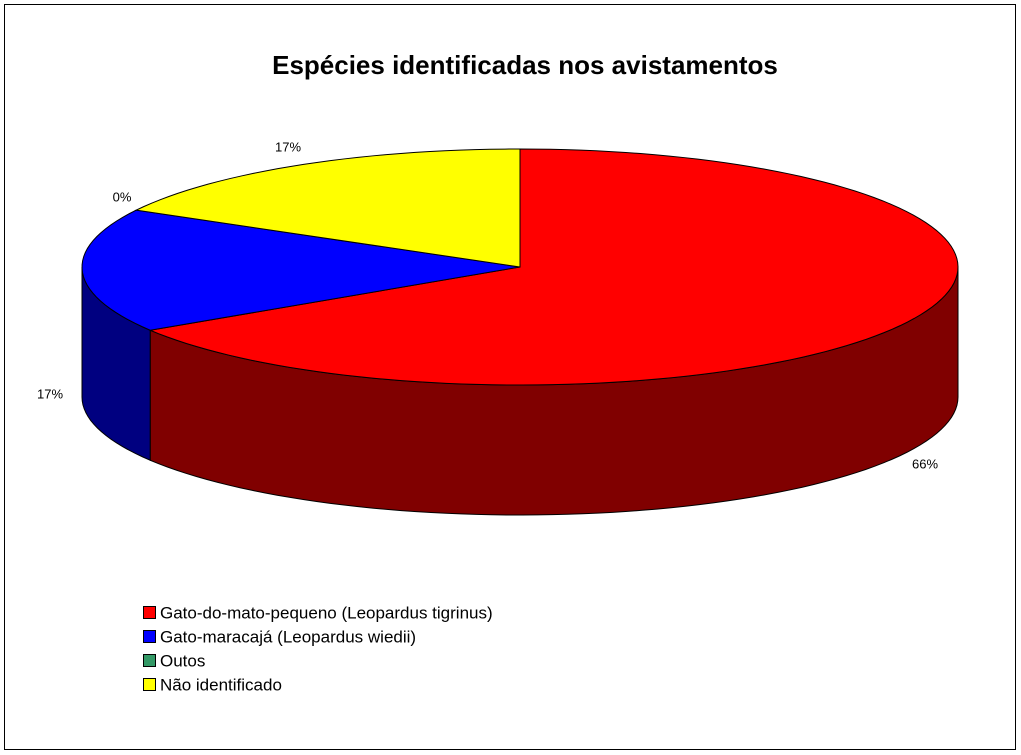 The image size is (1021, 755). Describe the element at coordinates (288, 636) in the screenshot. I see `legend-label: Gato-maracajá (Leopardus wiedii)` at that location.